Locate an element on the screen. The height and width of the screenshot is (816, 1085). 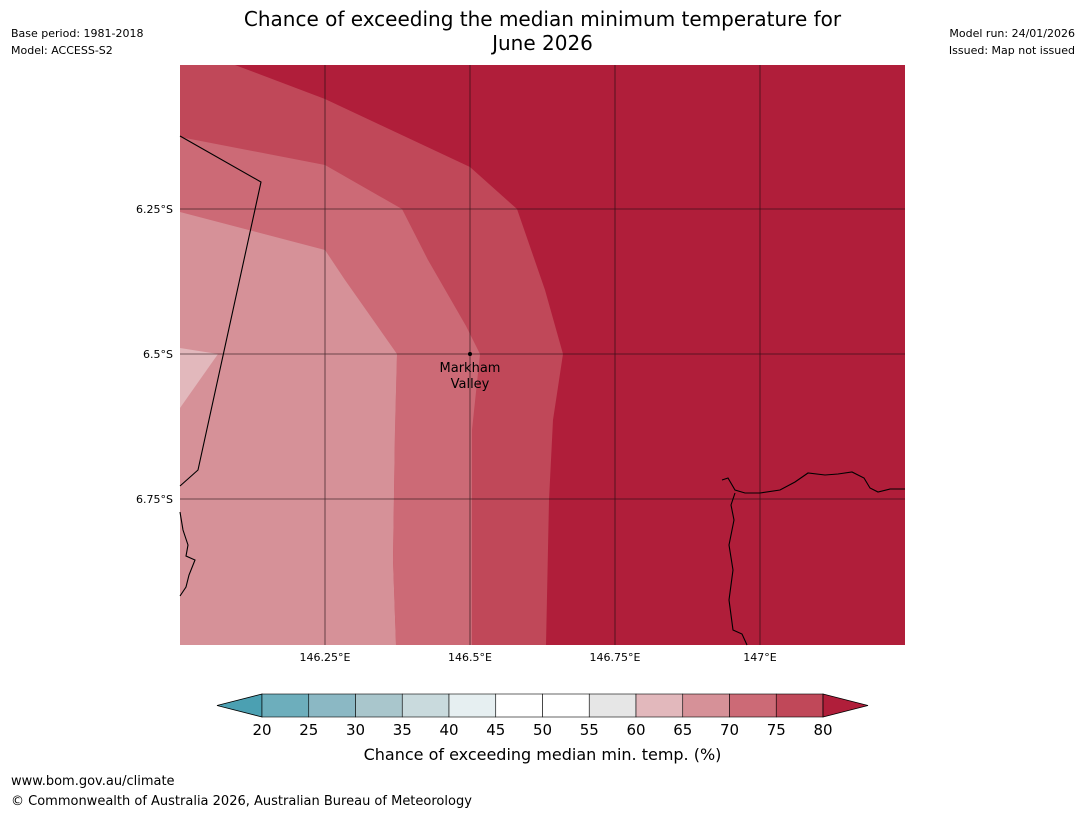
colorbar-tick-label: 75 is located at coordinates (776, 730).